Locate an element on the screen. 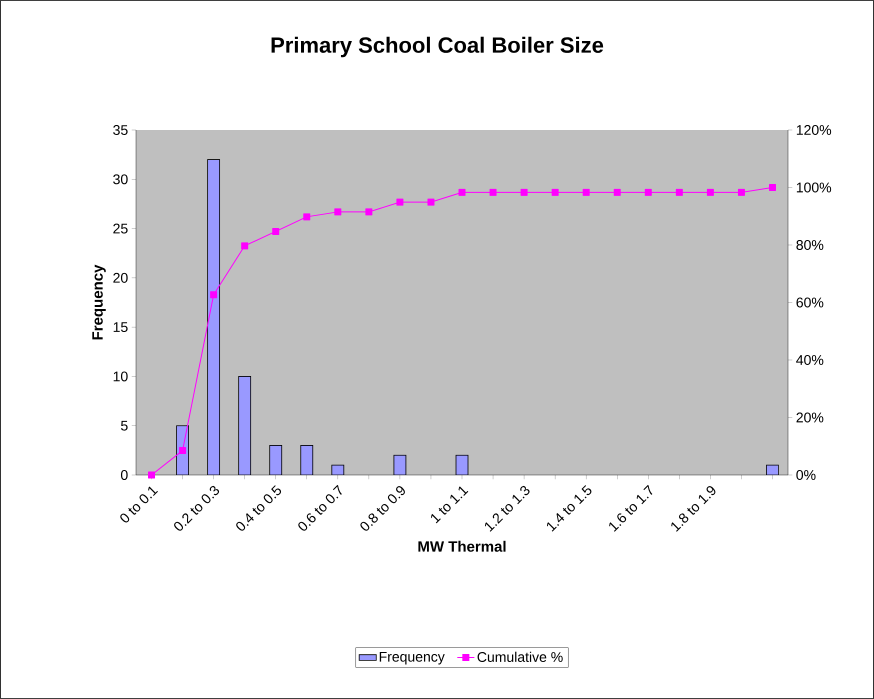 The image size is (874, 699). y-tick-label: 35 is located at coordinates (120, 130).